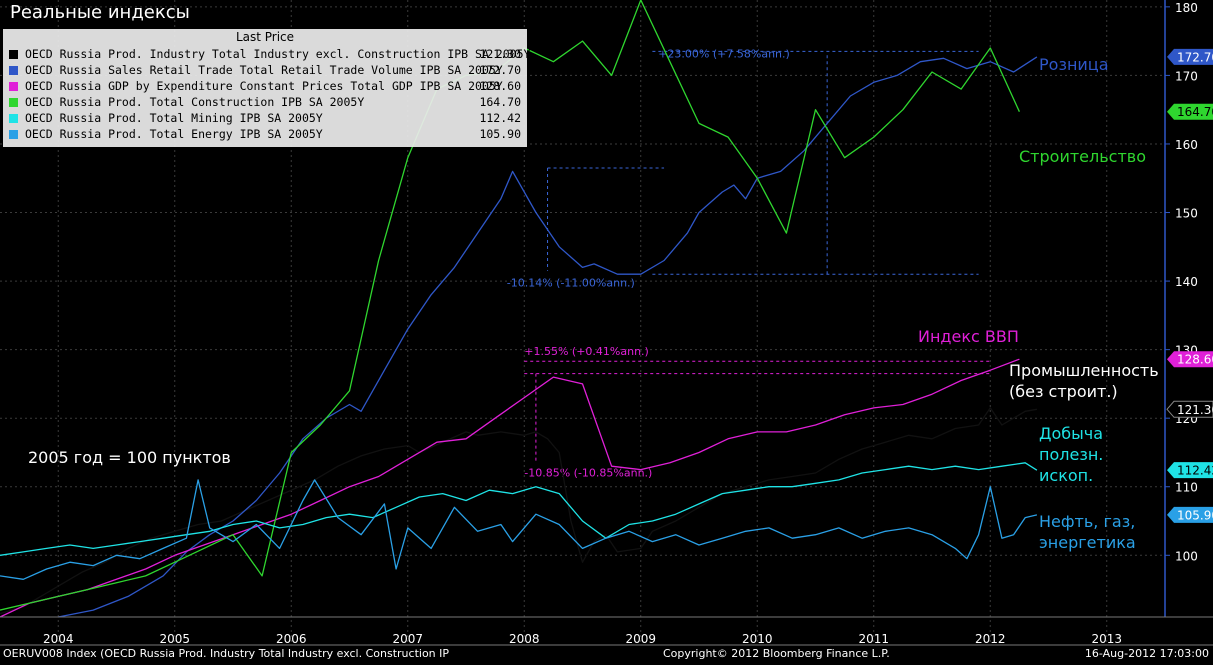  What do you see at coordinates (407, 639) in the screenshot?
I see `x-tick-label: 2007` at bounding box center [407, 639].